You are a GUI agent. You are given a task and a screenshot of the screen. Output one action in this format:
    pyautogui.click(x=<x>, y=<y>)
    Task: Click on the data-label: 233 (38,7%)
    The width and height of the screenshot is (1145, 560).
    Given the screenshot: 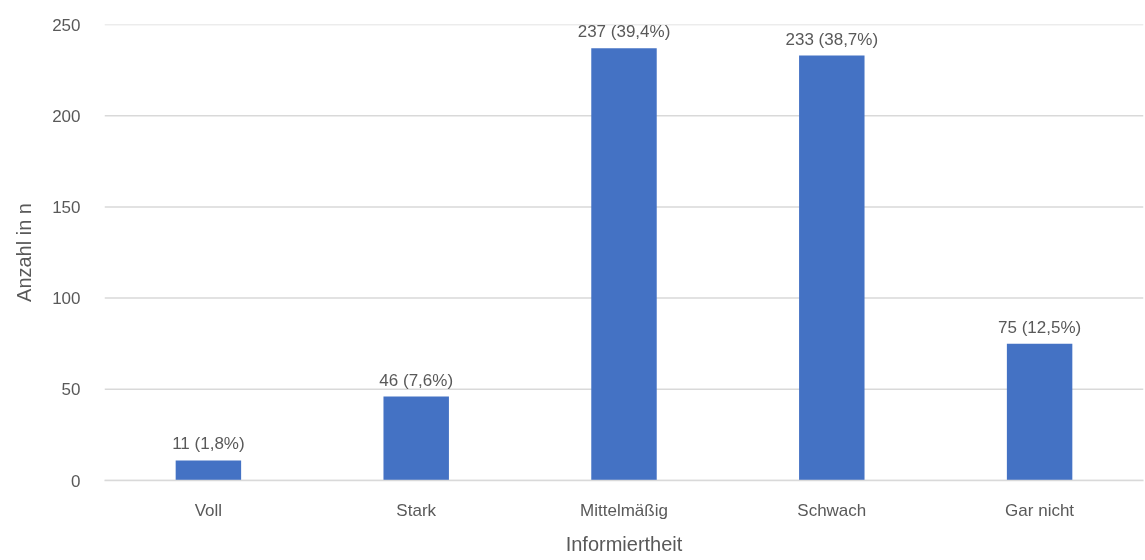 What is the action you would take?
    pyautogui.click(x=832, y=39)
    